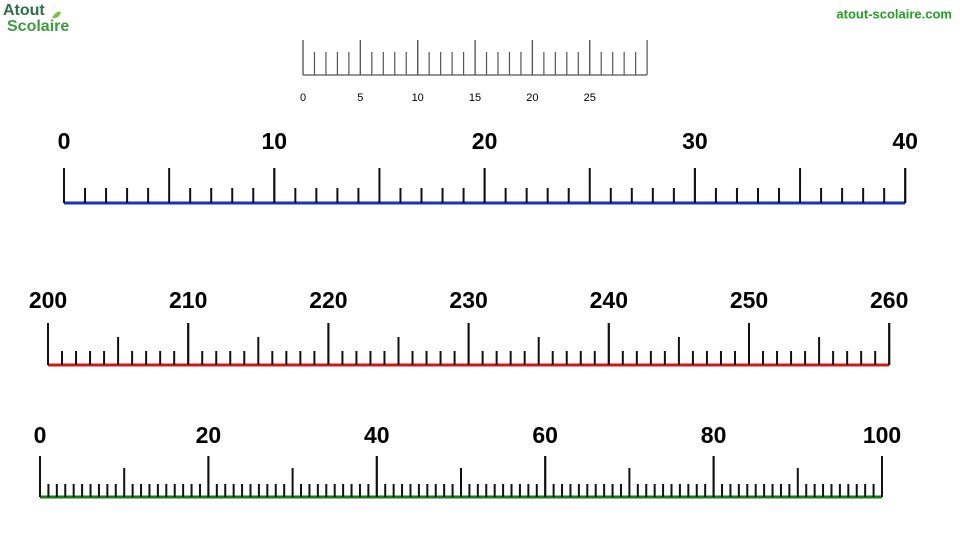 The height and width of the screenshot is (540, 960). What do you see at coordinates (468, 300) in the screenshot?
I see `ruler-label: 230` at bounding box center [468, 300].